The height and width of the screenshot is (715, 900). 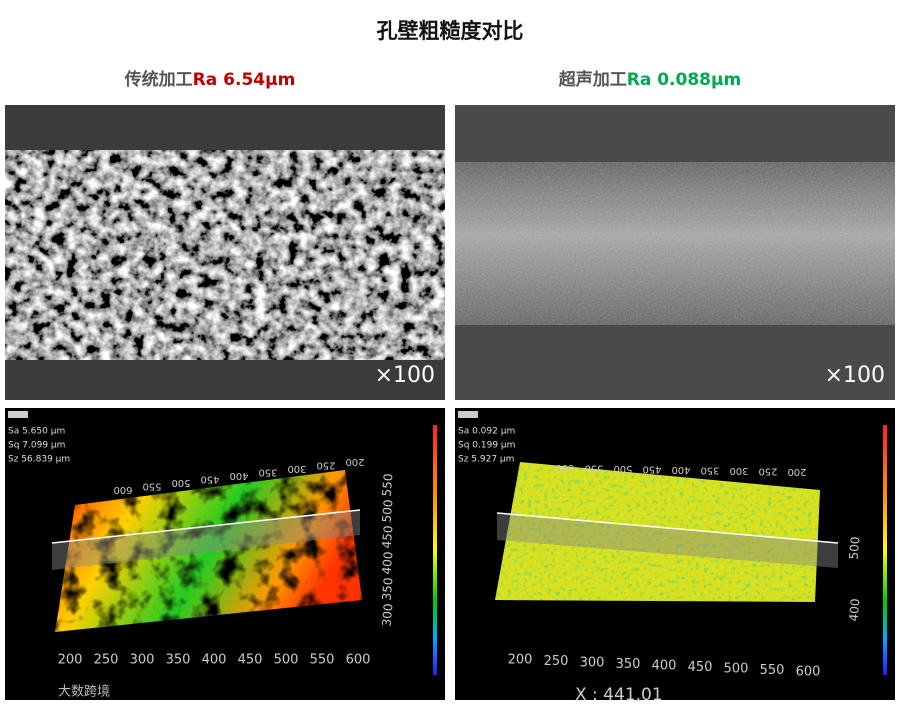 I want to click on coordinate: X : 441.01, so click(x=619, y=695).